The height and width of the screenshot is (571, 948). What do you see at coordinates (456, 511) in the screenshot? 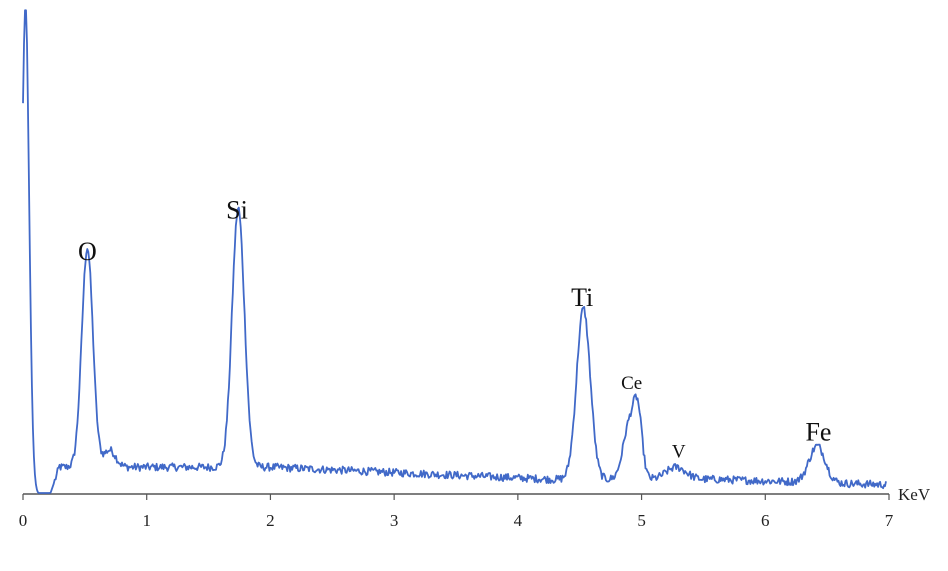
I see `x-axis: 0 1 2 3 4 5 6 7` at bounding box center [456, 511].